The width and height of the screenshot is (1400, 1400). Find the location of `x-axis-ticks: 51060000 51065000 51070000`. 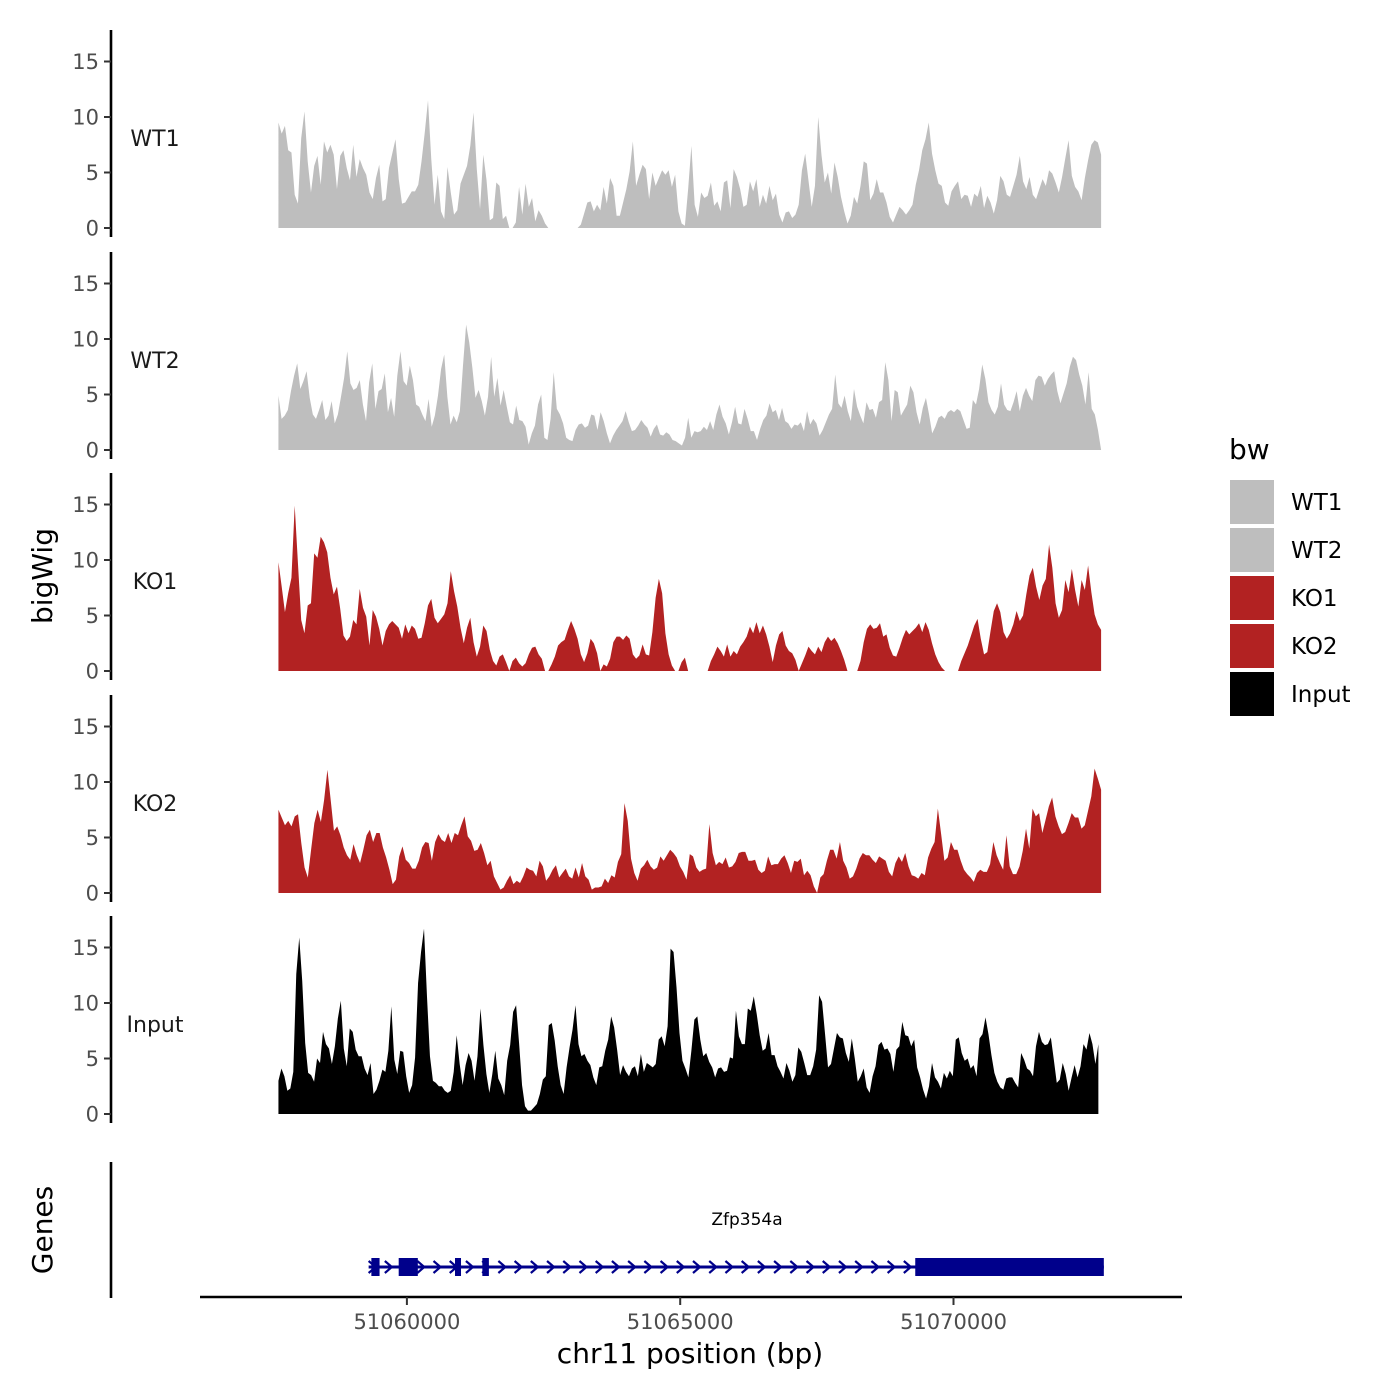

x-axis-ticks: 51060000 51065000 51070000 is located at coordinates (680, 1315).